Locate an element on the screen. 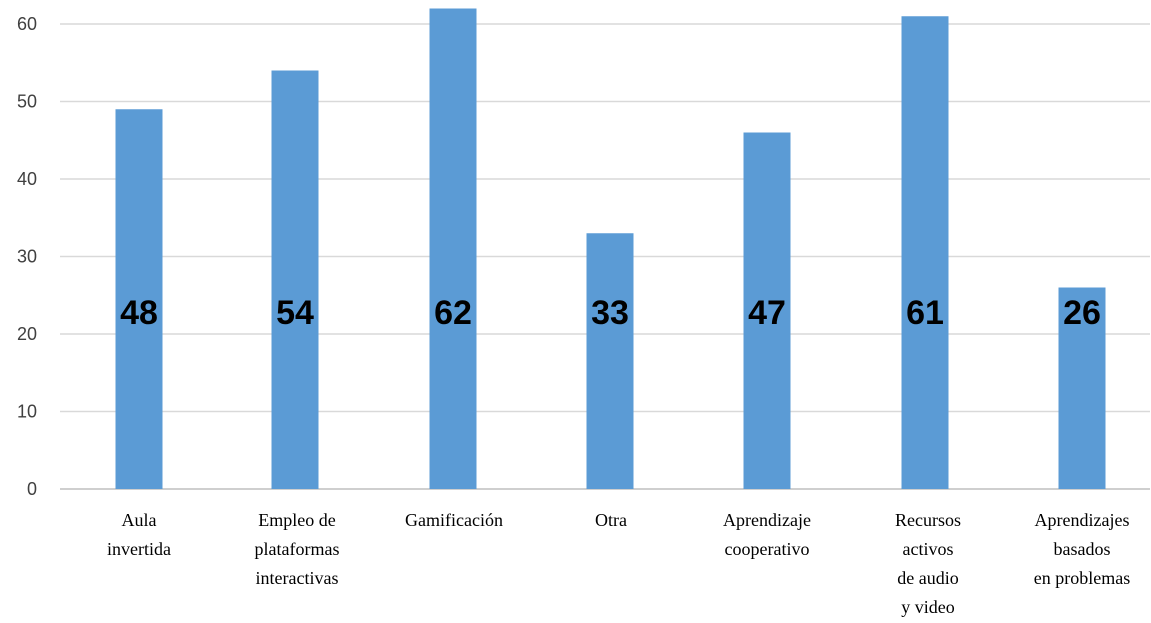 Image resolution: width=1151 pixels, height=623 pixels. x-category-label: Recursos activos de audio y video is located at coordinates (928, 563).